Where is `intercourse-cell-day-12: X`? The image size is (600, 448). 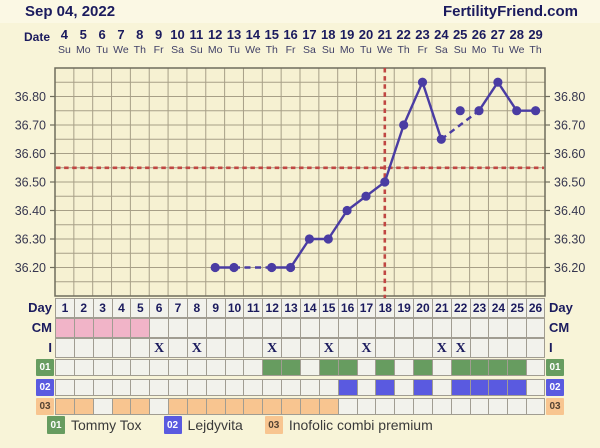 intercourse-cell-day-12: X is located at coordinates (272, 348).